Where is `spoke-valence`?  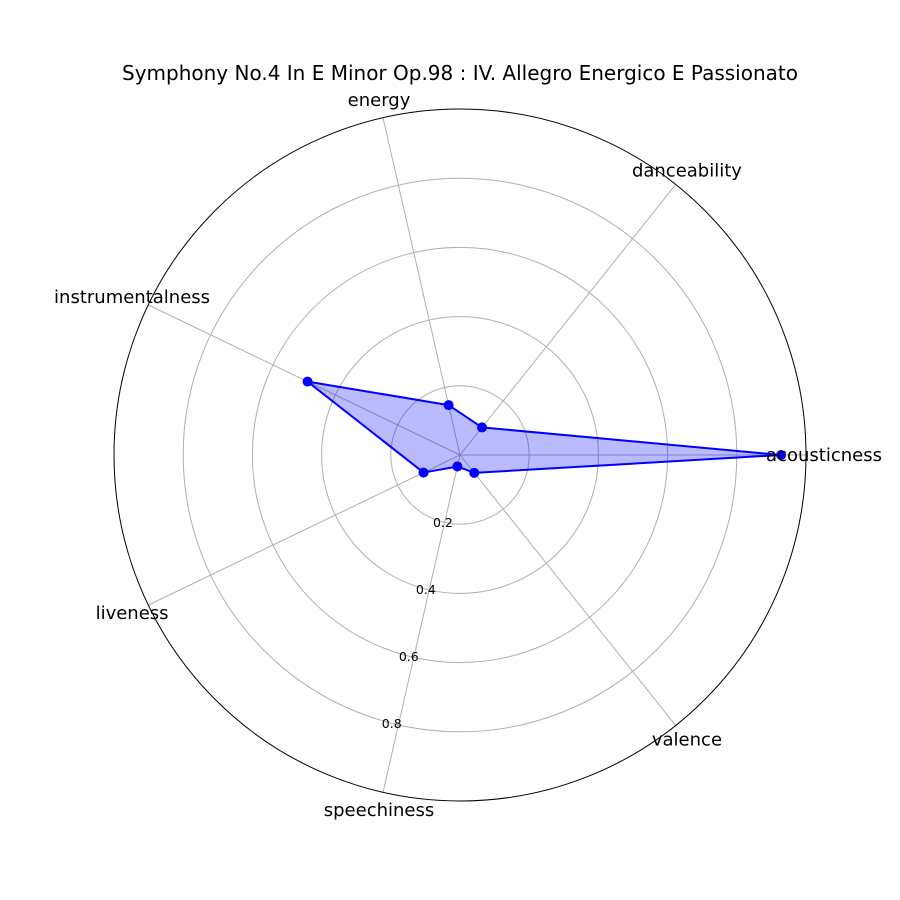 spoke-valence is located at coordinates (568, 590).